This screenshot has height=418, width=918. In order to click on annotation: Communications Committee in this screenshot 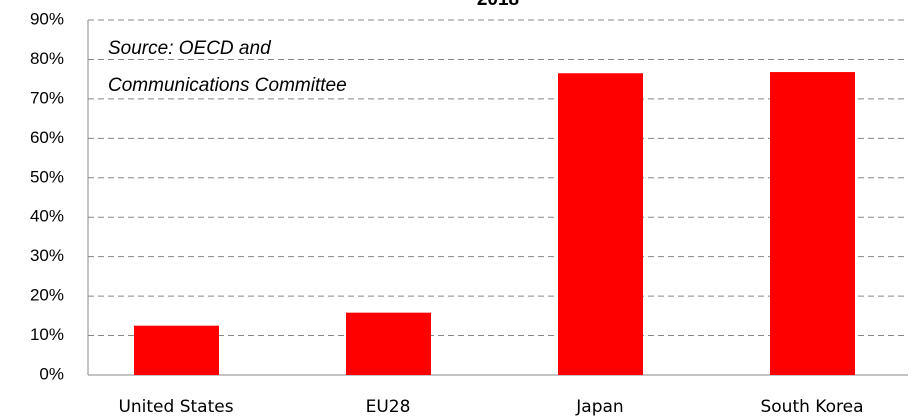, I will do `click(227, 85)`.